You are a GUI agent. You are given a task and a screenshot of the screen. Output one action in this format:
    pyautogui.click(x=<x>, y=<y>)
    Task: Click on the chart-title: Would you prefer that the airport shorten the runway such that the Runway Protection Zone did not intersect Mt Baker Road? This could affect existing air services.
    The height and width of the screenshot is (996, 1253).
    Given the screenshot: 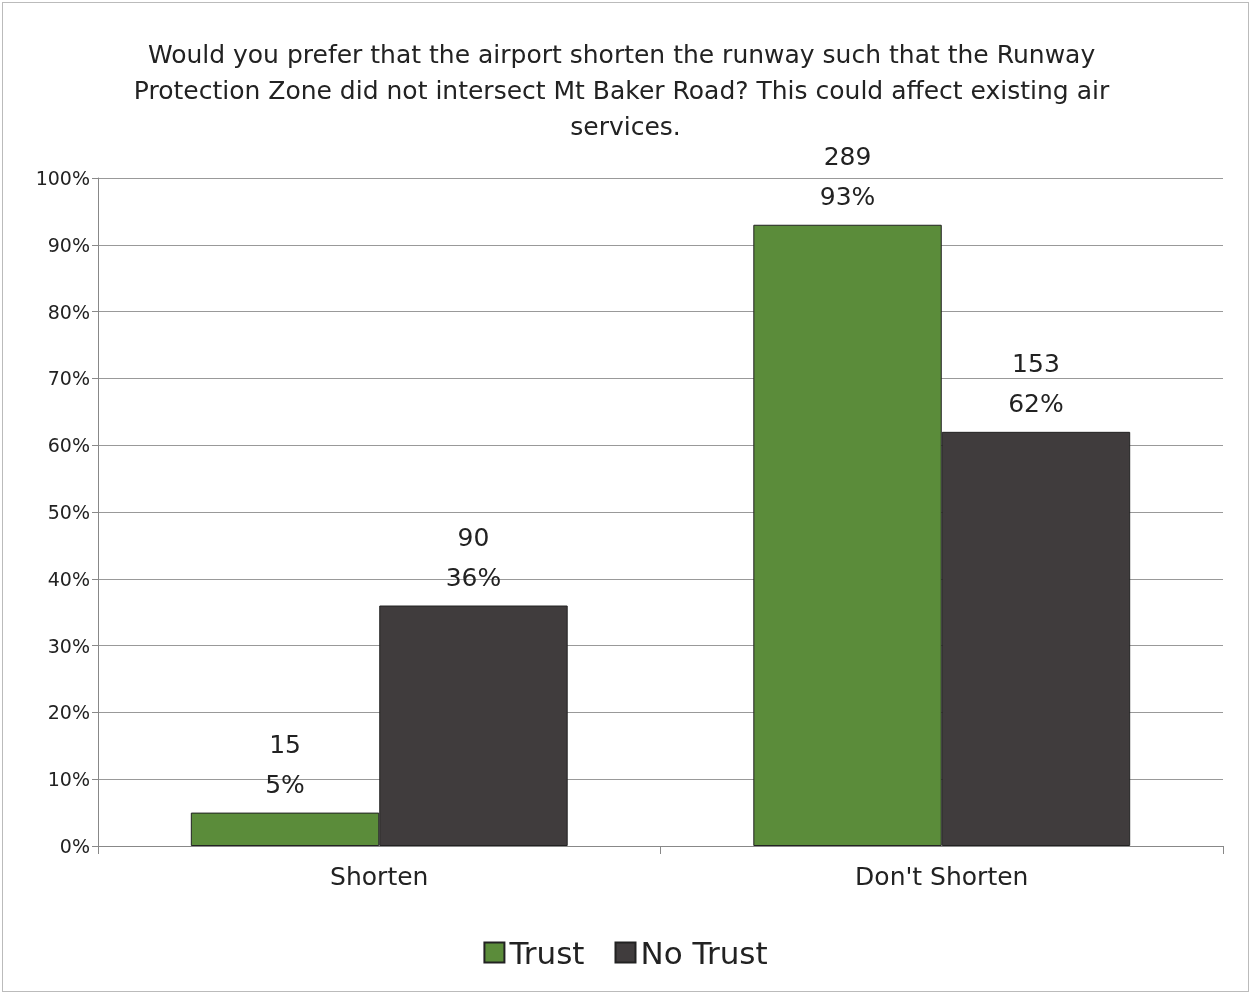 What is the action you would take?
    pyautogui.click(x=625, y=90)
    